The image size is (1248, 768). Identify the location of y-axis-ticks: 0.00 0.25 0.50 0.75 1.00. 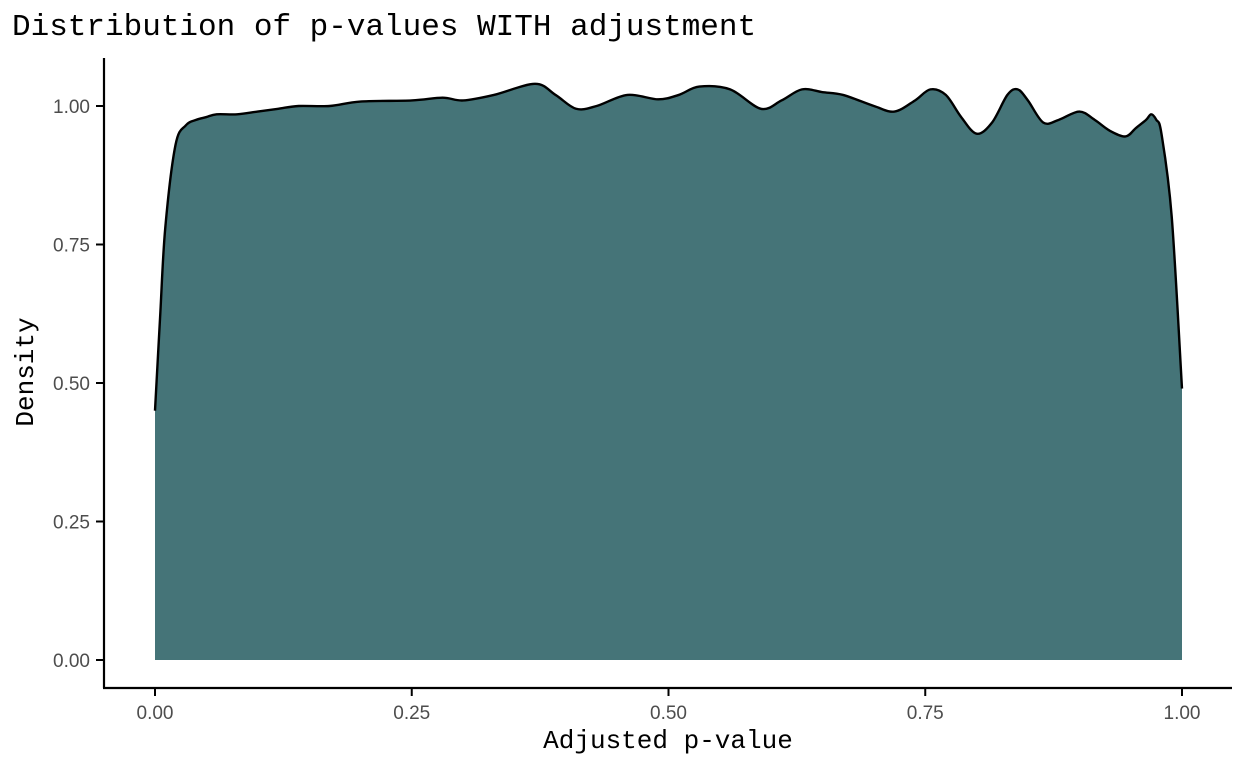
(78, 384).